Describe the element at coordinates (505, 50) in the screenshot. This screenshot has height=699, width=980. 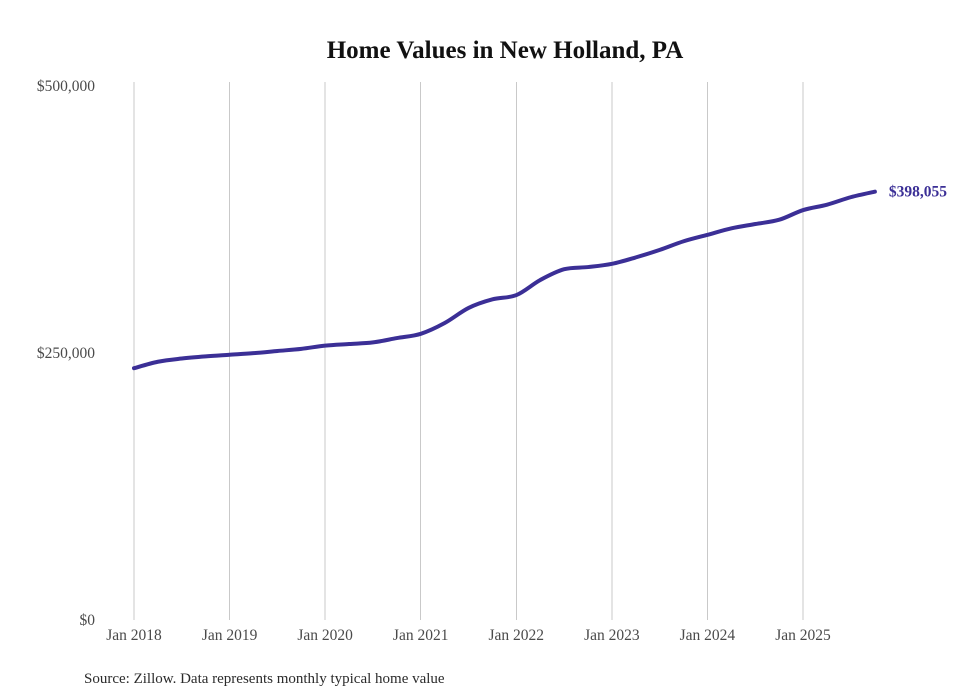
I see `page-title: Home Values in New Holland, PA` at that location.